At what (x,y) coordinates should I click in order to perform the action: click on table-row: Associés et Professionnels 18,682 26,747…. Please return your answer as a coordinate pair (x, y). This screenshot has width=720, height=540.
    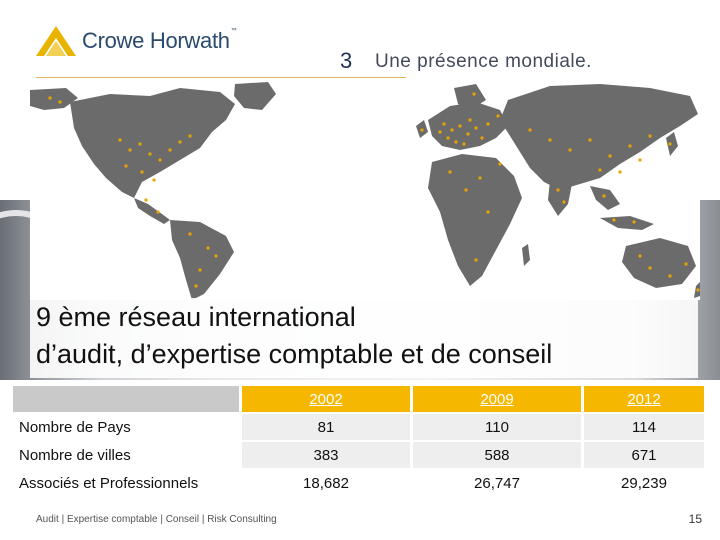
    Looking at the image, I should click on (358, 483).